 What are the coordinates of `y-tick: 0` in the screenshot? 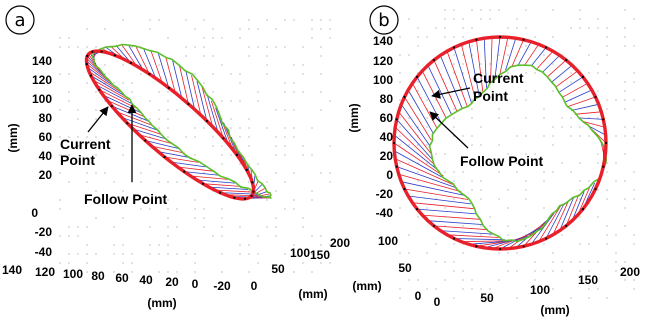 It's located at (254, 286).